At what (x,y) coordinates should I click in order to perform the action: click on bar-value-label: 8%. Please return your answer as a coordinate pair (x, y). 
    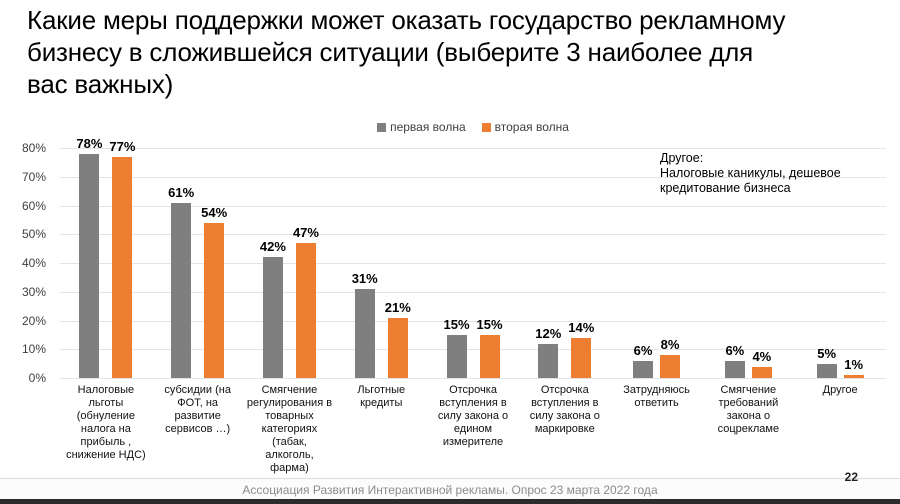
    Looking at the image, I should click on (670, 344).